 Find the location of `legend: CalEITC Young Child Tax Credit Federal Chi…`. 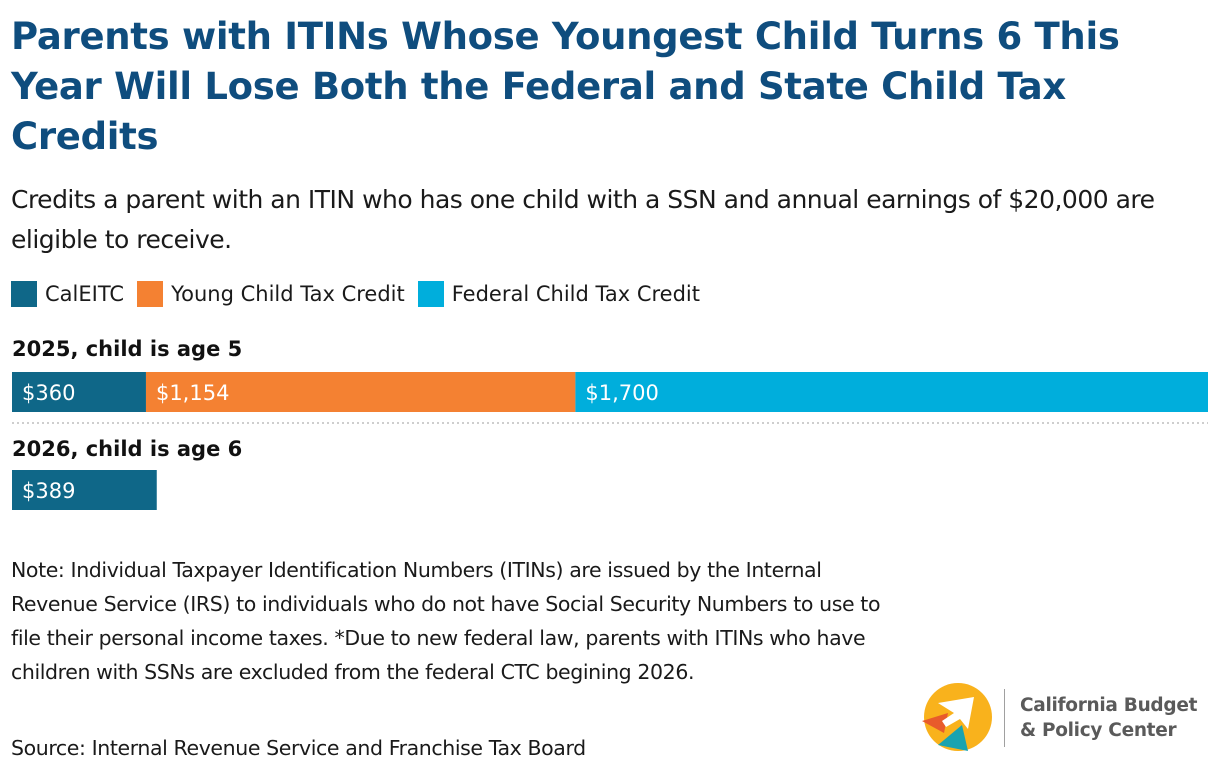

legend: CalEITC Young Child Tax Credit Federal Chi… is located at coordinates (362, 294).